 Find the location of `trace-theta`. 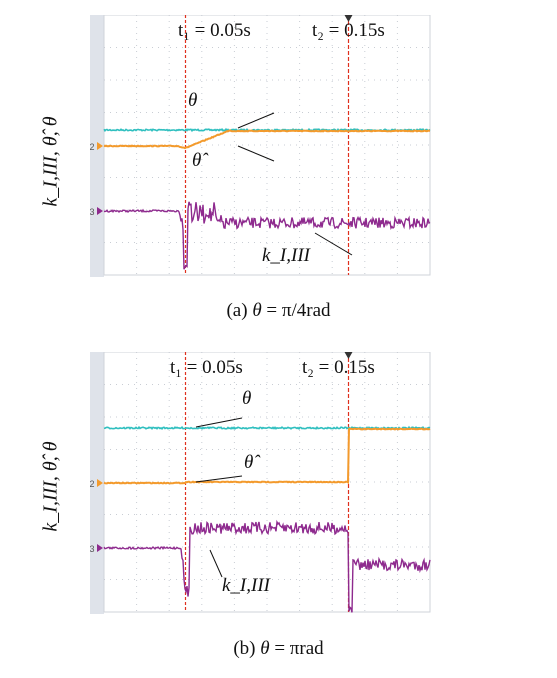

trace-theta is located at coordinates (267, 428).